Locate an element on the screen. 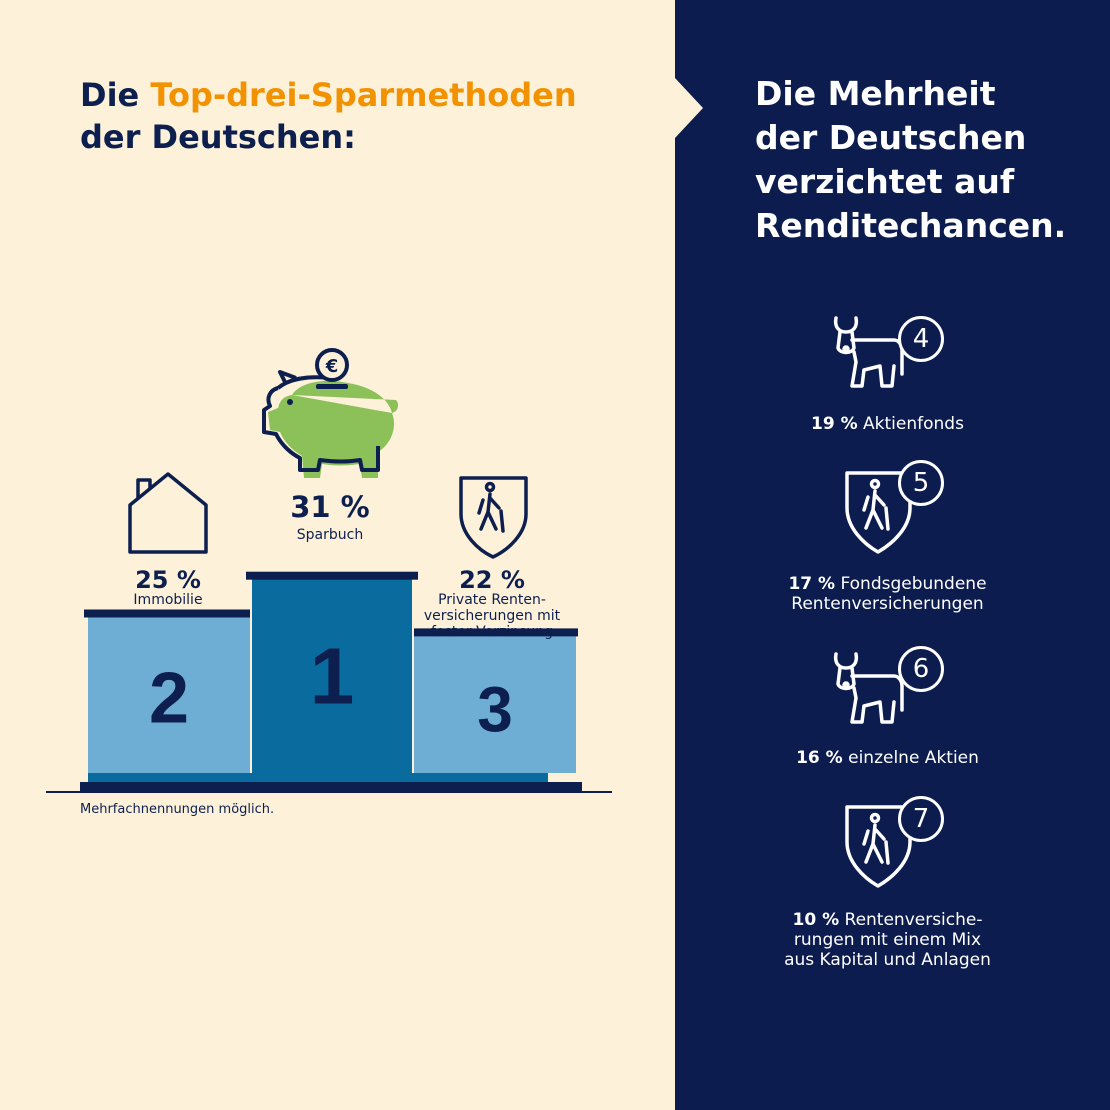 The height and width of the screenshot is (1110, 1110). rank-badge-6: 6 is located at coordinates (921, 669).